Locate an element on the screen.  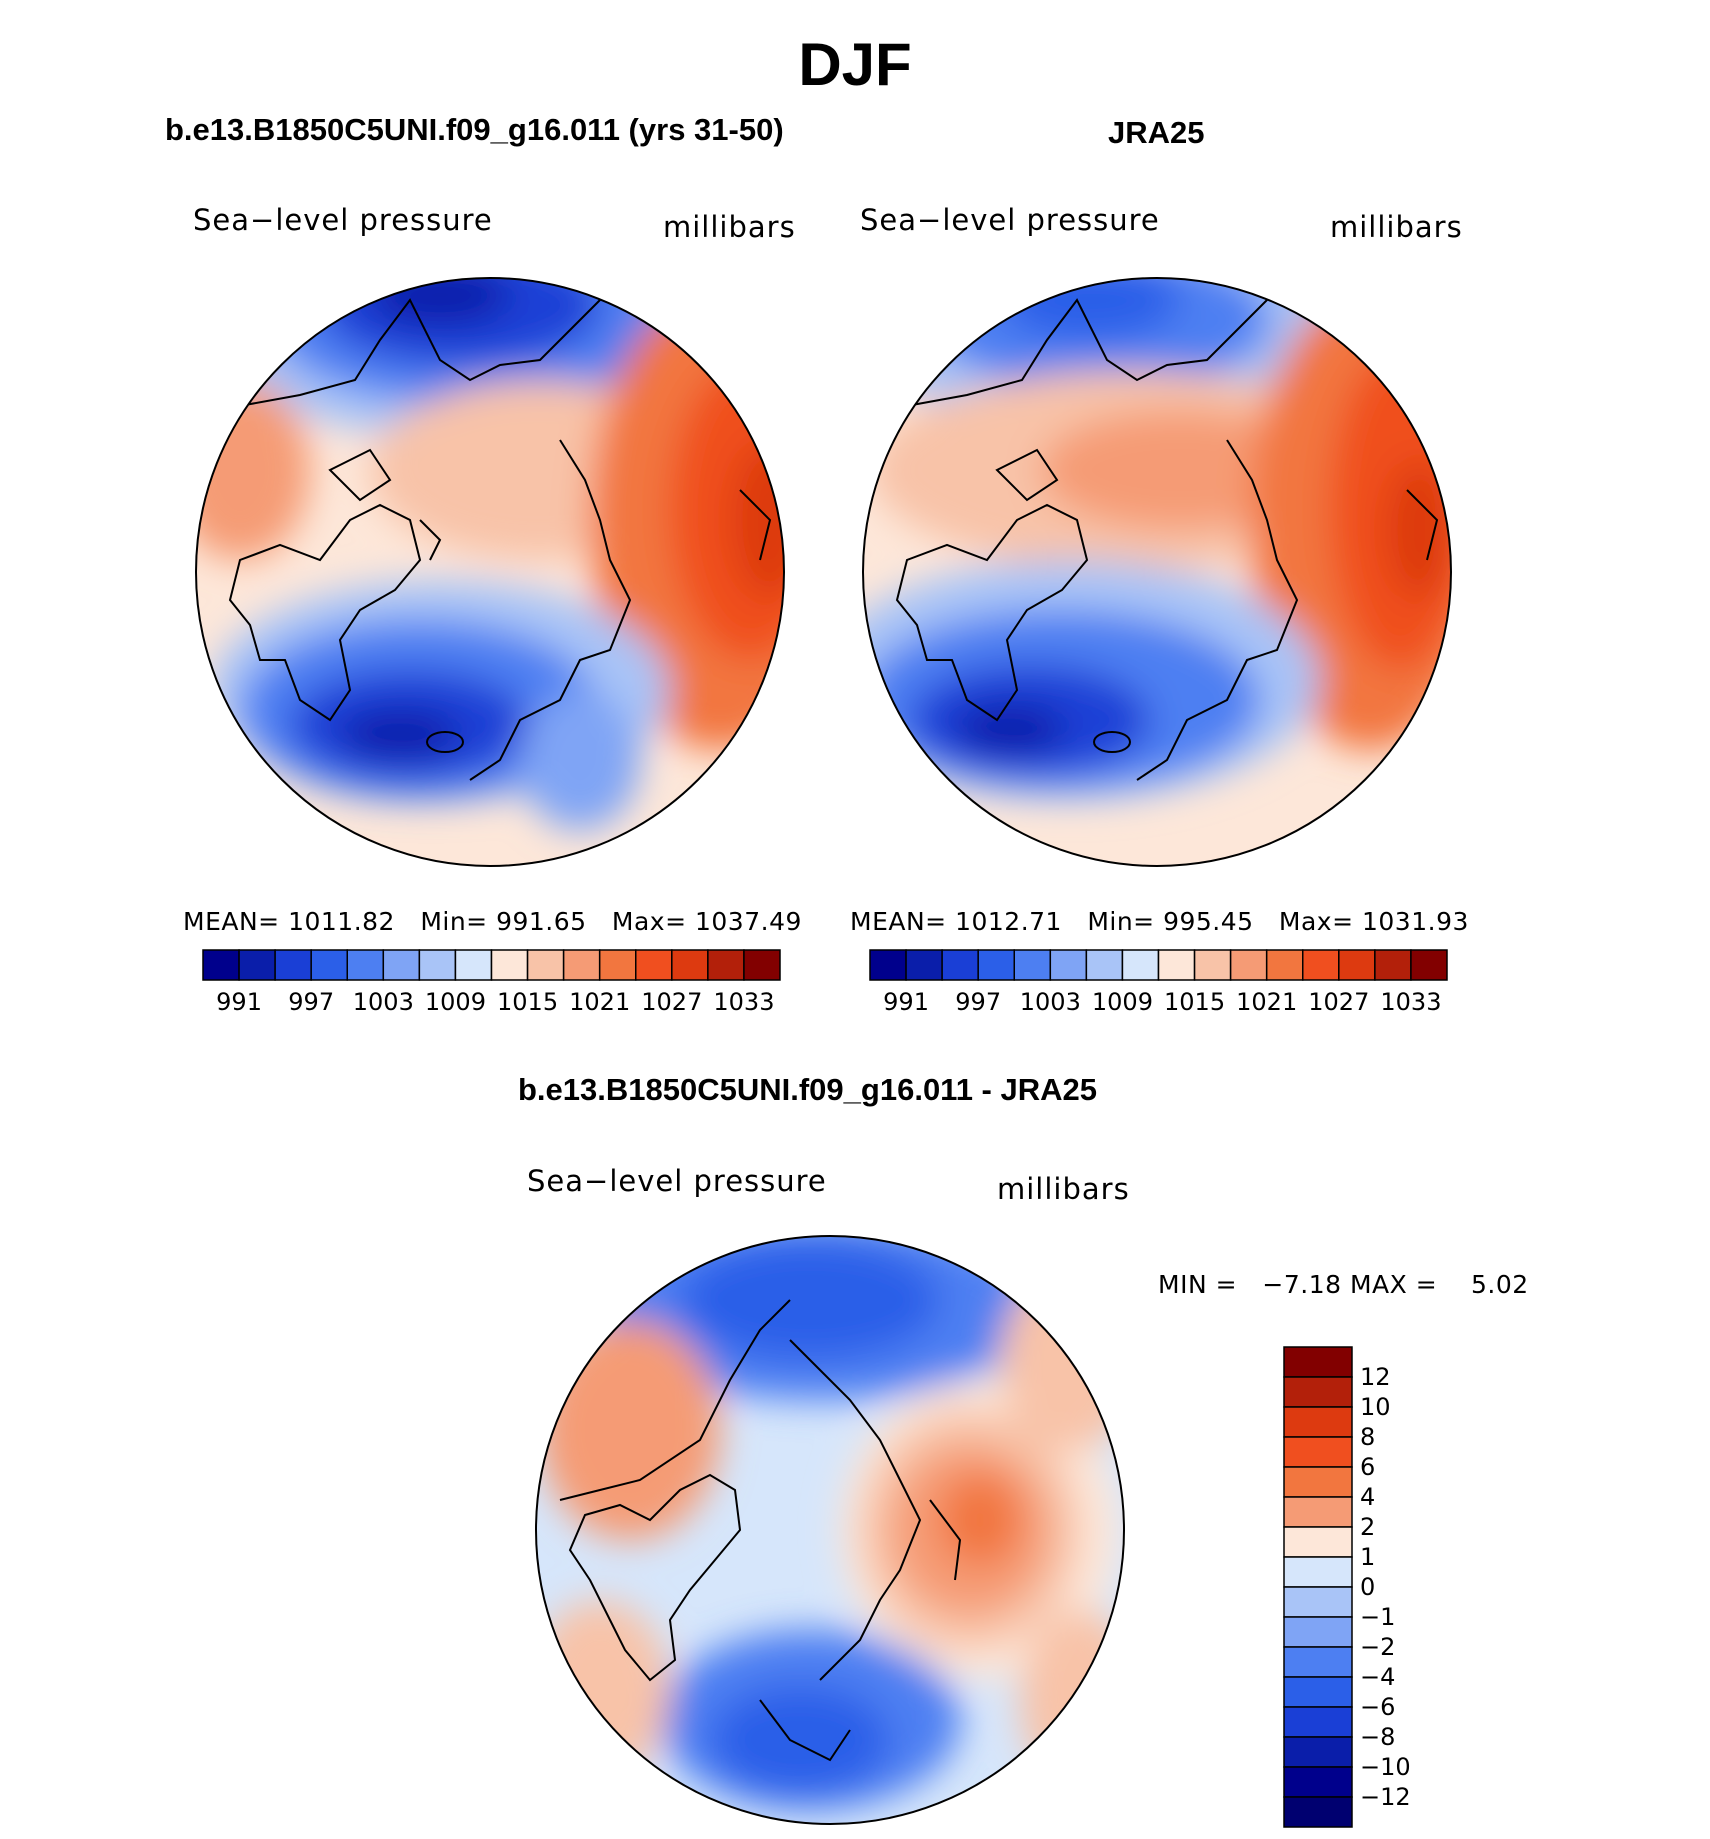
model-mean-value: 1011.82 is located at coordinates (341, 921).